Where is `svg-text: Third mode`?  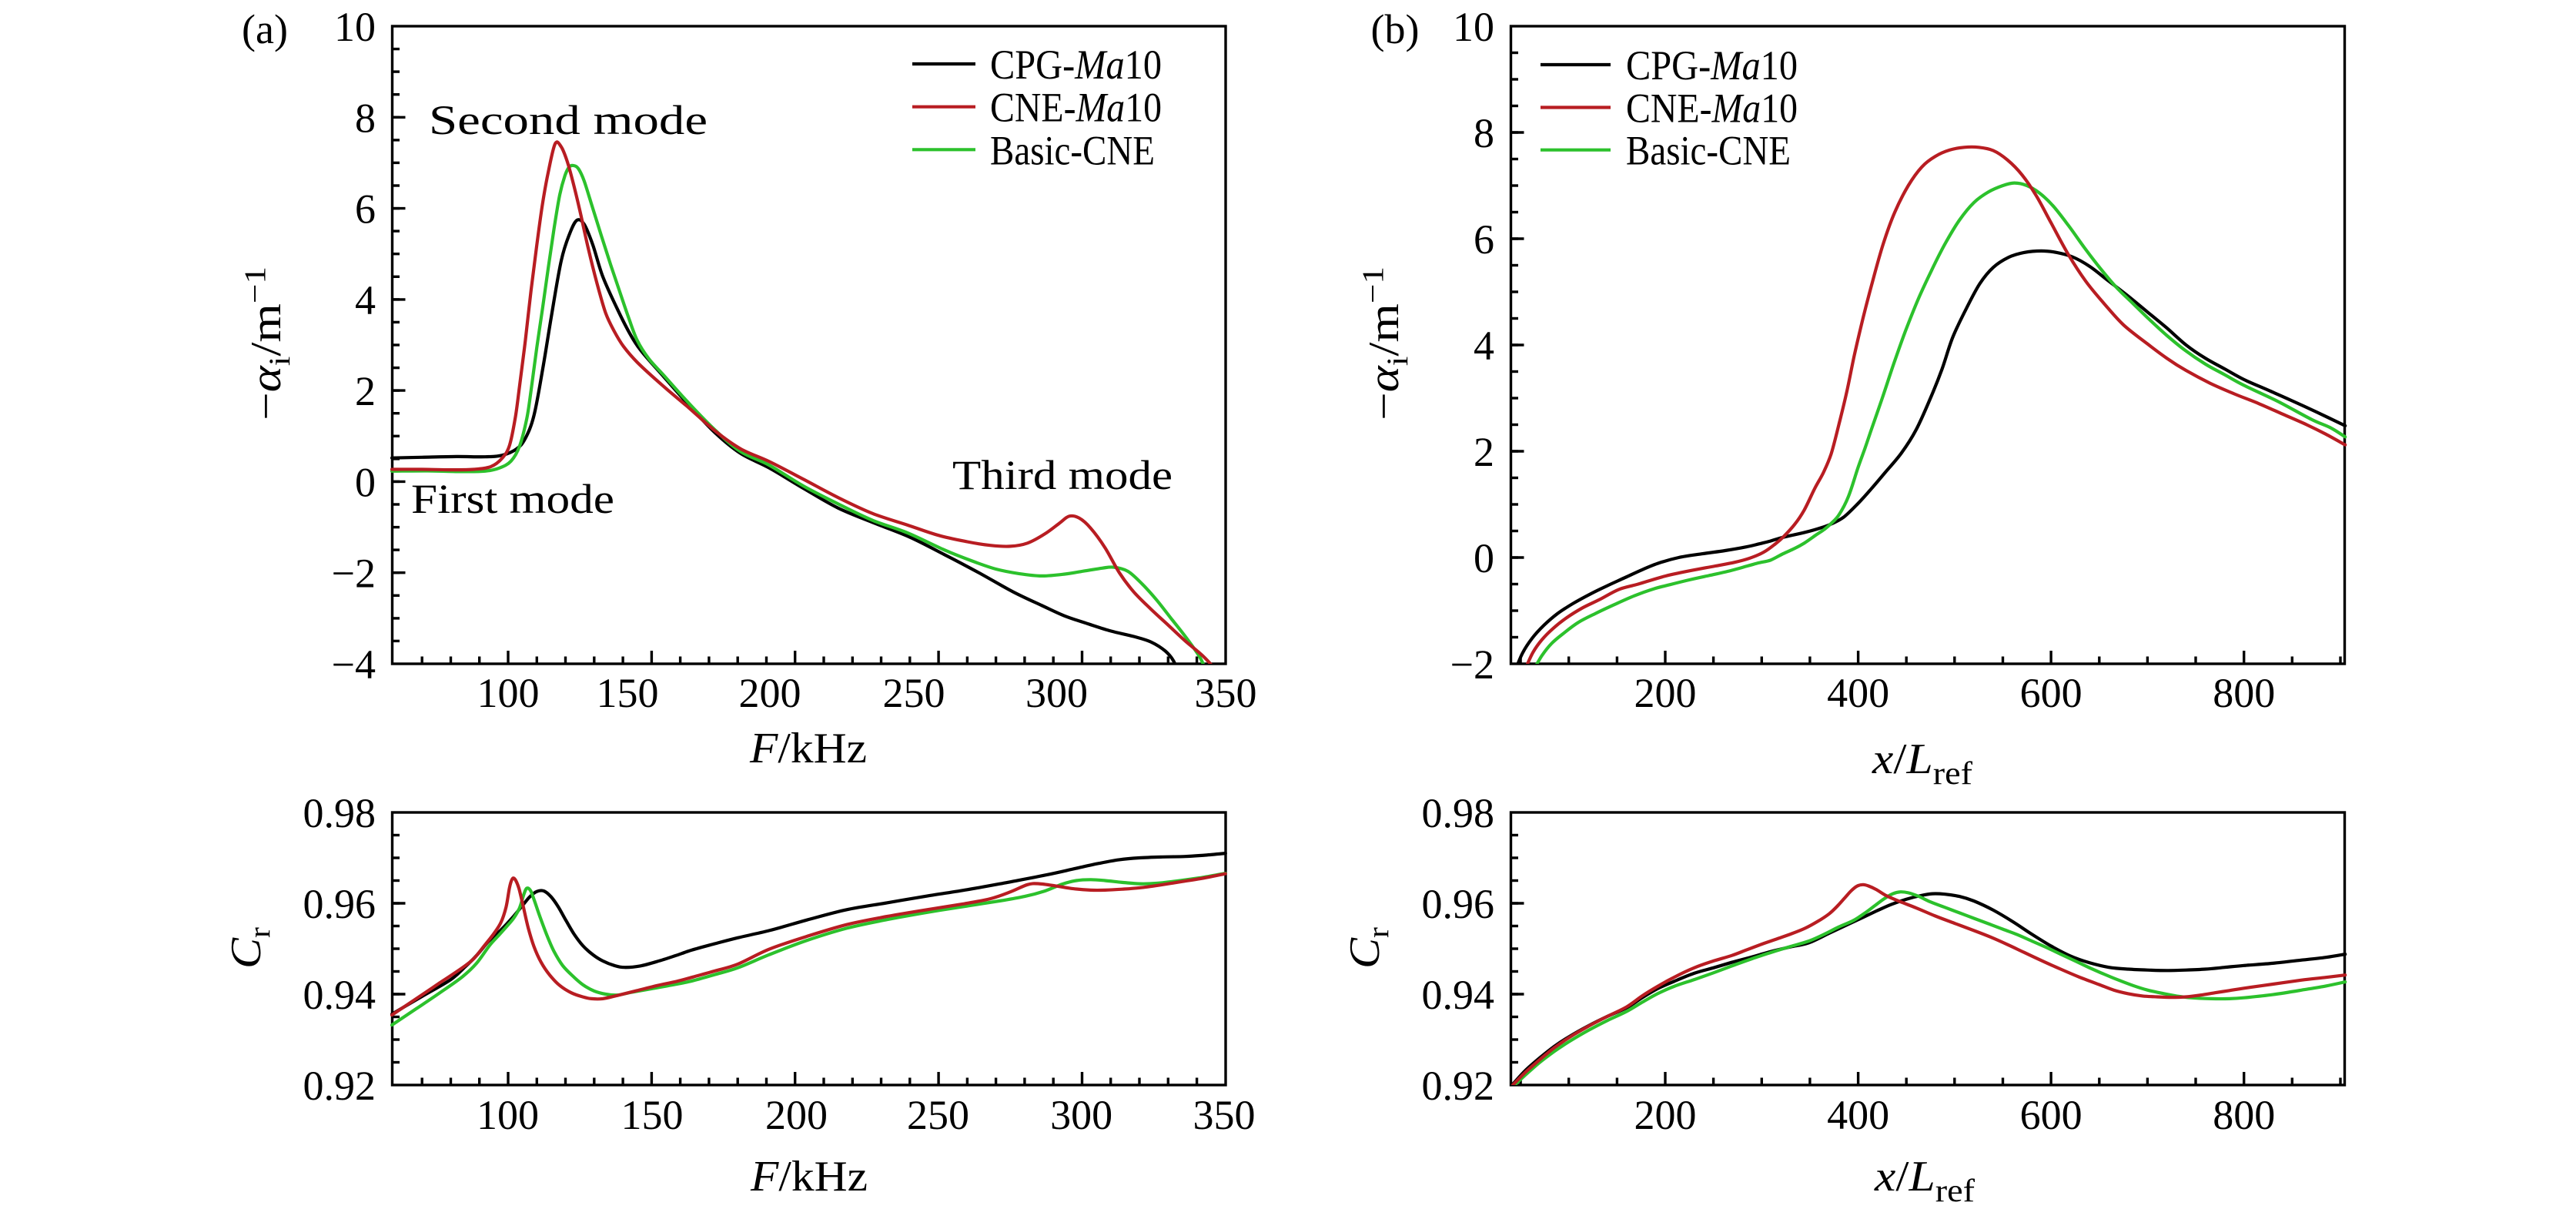
svg-text: Third mode is located at coordinates (1062, 475).